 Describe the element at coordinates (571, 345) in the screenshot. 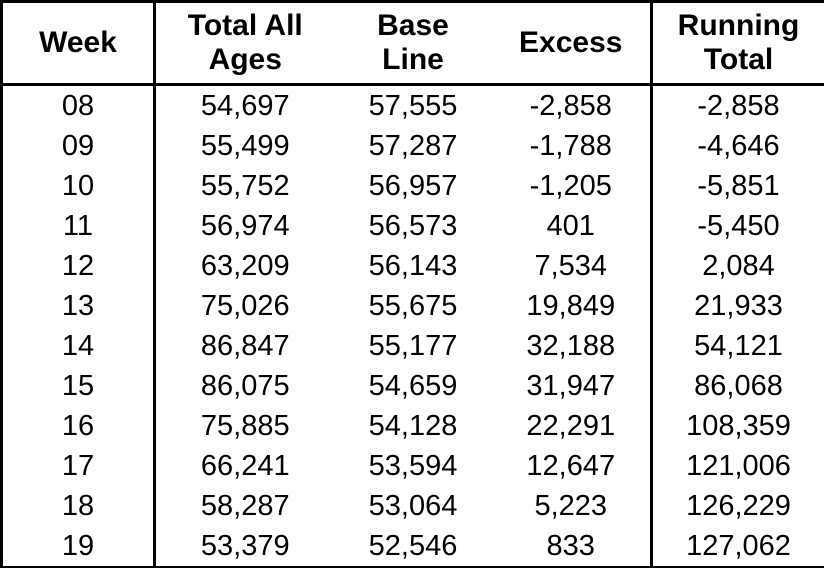

I see `cell-excess: 32,188` at that location.